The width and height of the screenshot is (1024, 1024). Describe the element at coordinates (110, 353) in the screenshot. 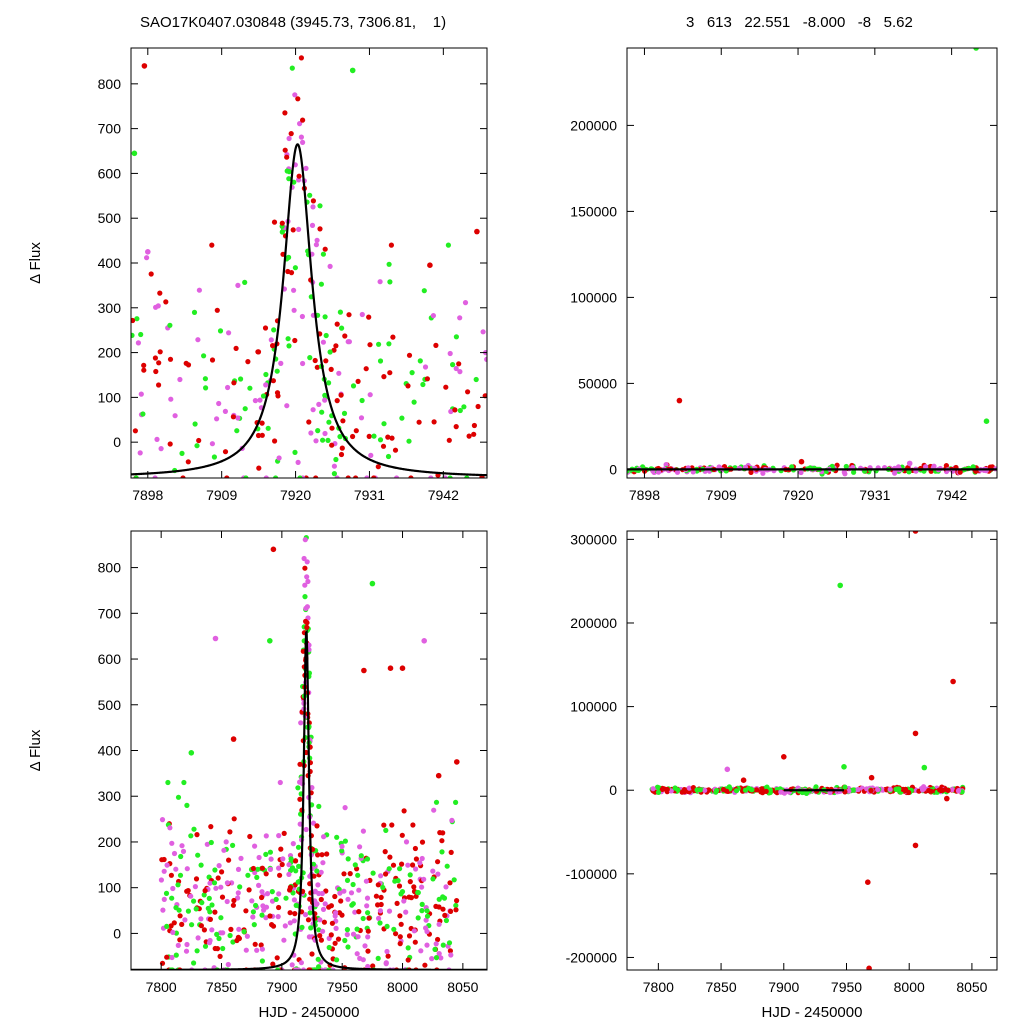

I see `y-tick-label: 200` at that location.